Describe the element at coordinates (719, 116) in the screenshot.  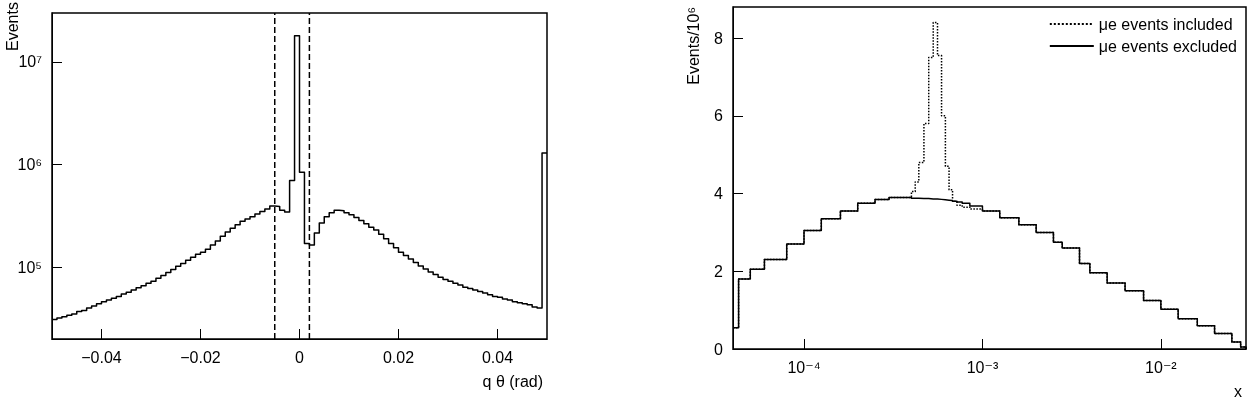
I see `y-tick-label: 6` at that location.